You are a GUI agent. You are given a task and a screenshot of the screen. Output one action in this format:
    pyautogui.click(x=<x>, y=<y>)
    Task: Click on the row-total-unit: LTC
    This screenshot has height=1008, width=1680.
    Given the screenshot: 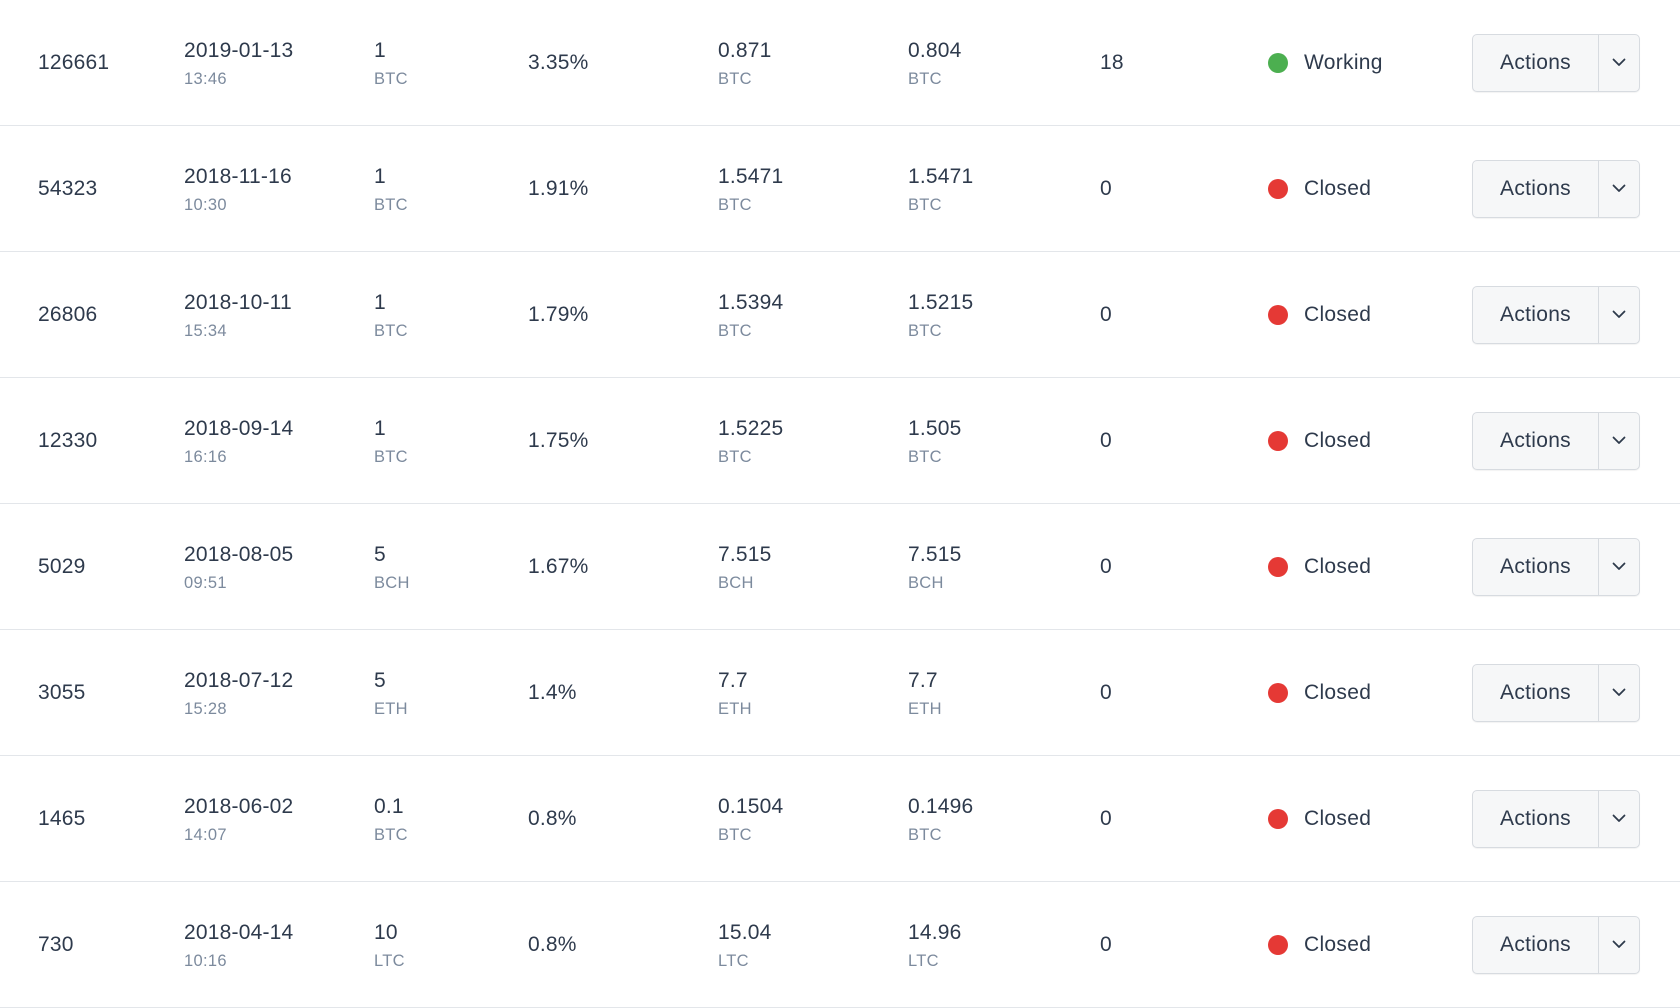 What is the action you would take?
    pyautogui.click(x=733, y=960)
    